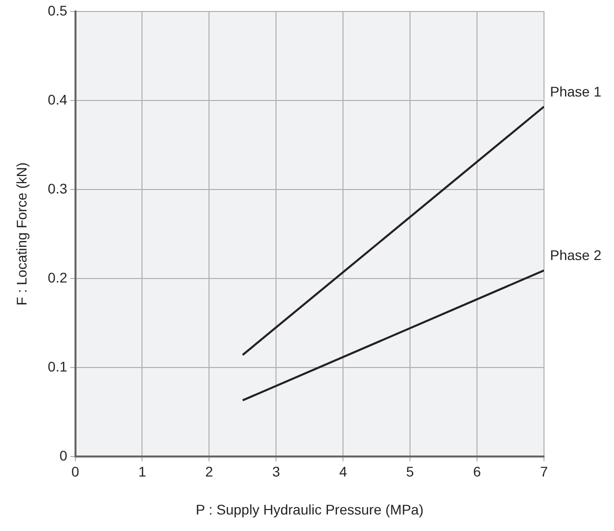 This screenshot has width=614, height=531. I want to click on y-tick-label: 0.2, so click(58, 277).